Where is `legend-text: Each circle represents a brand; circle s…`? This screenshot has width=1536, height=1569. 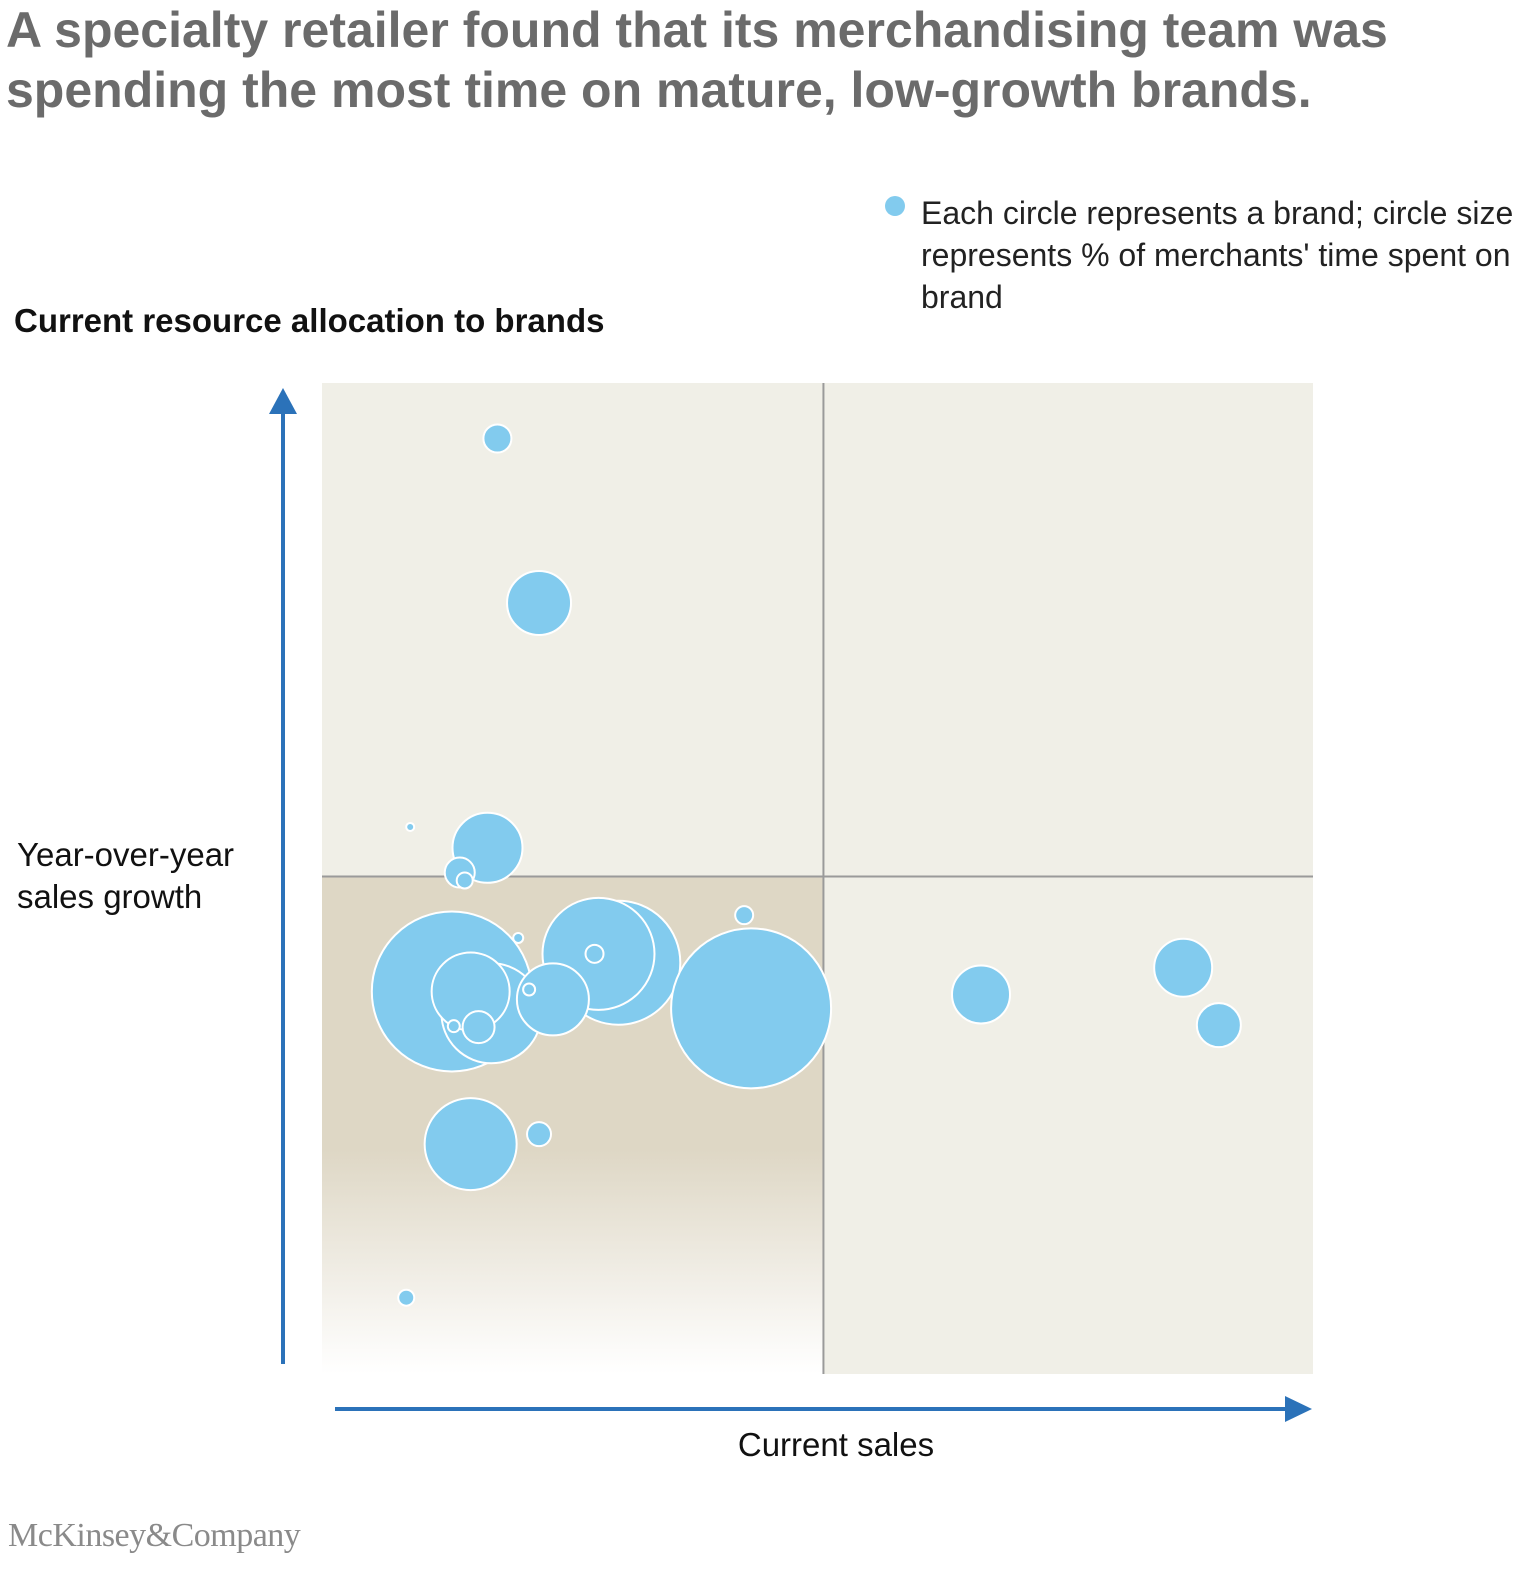
legend-text: Each circle represents a brand; circle s… is located at coordinates (1217, 255).